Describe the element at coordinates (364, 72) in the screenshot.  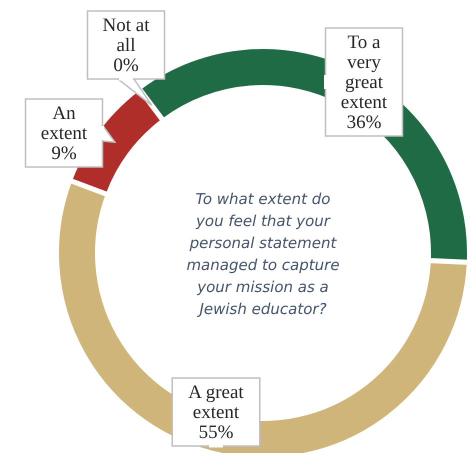
I see `slice-label: To a very great extent` at that location.